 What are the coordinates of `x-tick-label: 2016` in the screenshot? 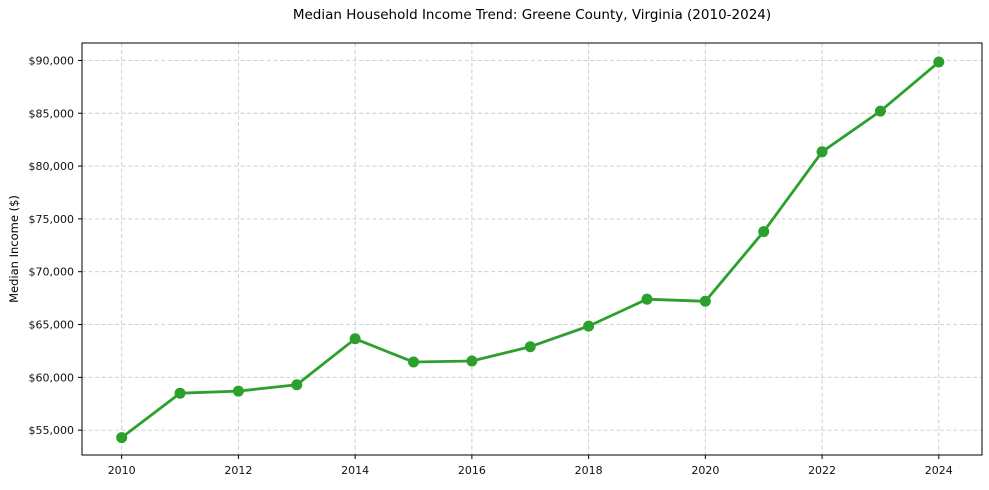 It's located at (472, 470).